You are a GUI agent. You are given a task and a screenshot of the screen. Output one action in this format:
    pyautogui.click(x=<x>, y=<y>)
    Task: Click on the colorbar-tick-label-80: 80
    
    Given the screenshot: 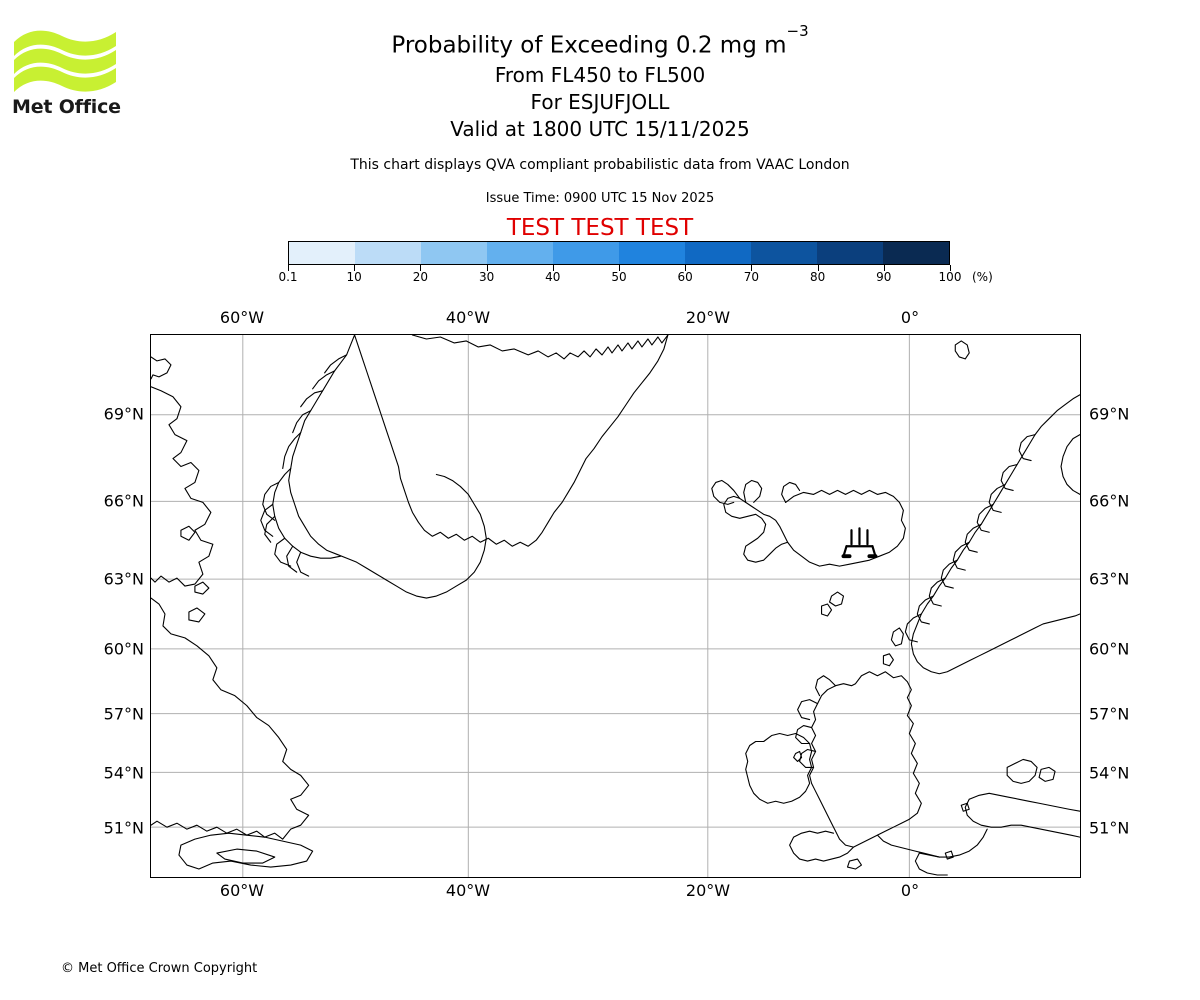 What is the action you would take?
    pyautogui.click(x=817, y=277)
    